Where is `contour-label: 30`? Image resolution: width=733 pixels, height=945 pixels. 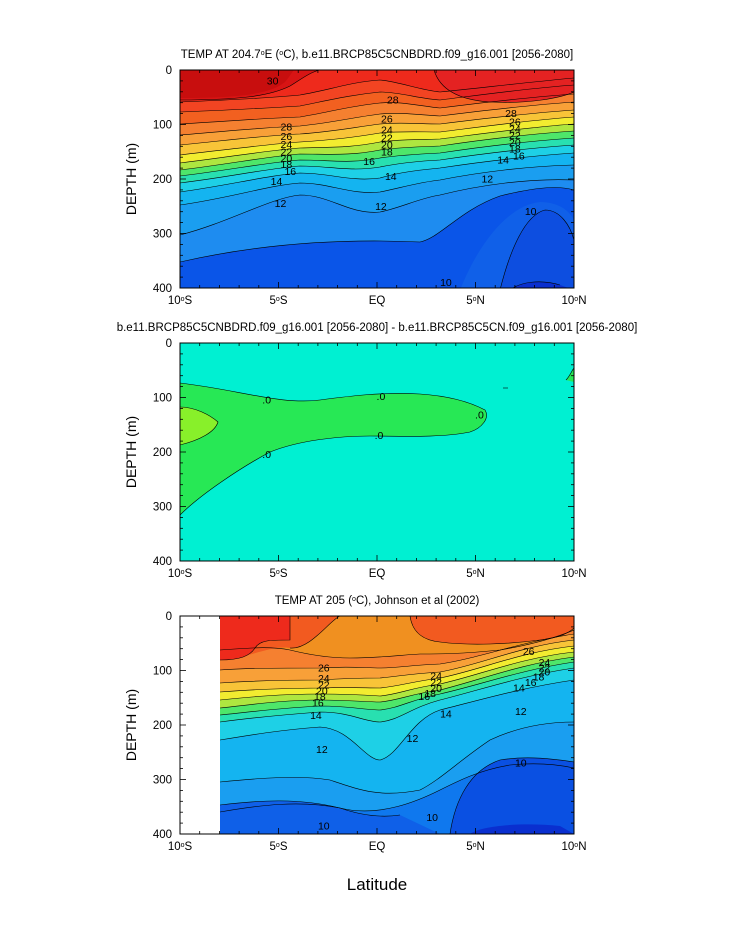 contour-label: 30 is located at coordinates (273, 81).